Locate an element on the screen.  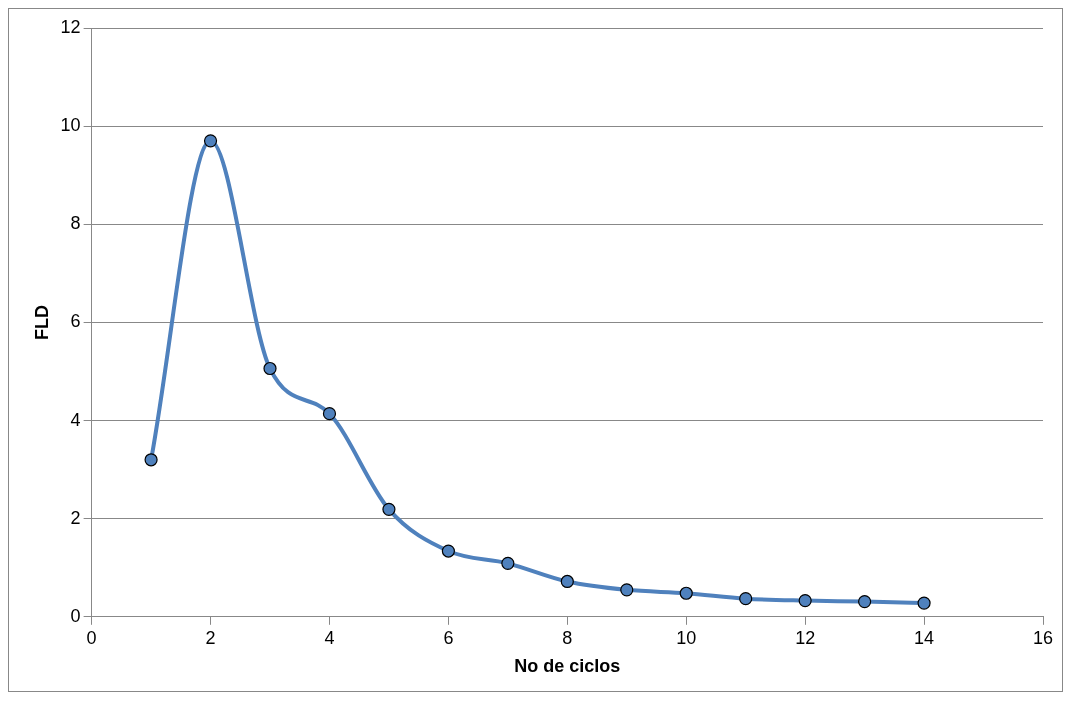
y-tick-label: 4 is located at coordinates (75, 419).